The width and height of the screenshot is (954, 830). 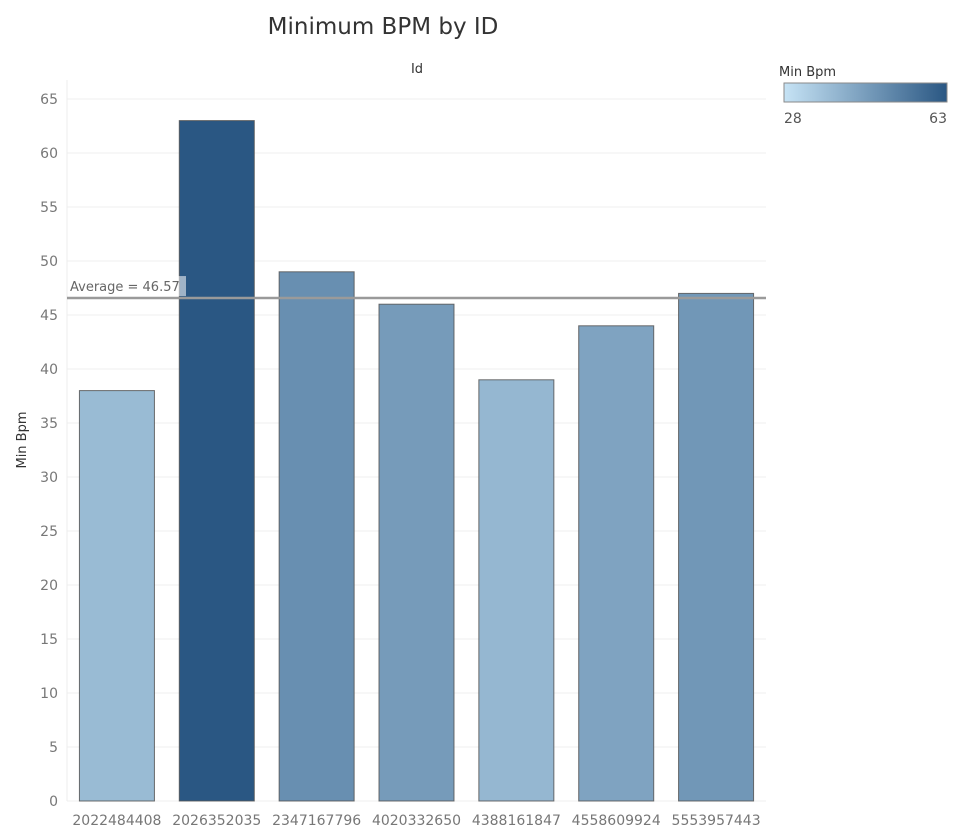 I want to click on y-axis: 0 5 10 15 20 25 30 35 40 45 50 55 60 65, so click(x=49, y=451).